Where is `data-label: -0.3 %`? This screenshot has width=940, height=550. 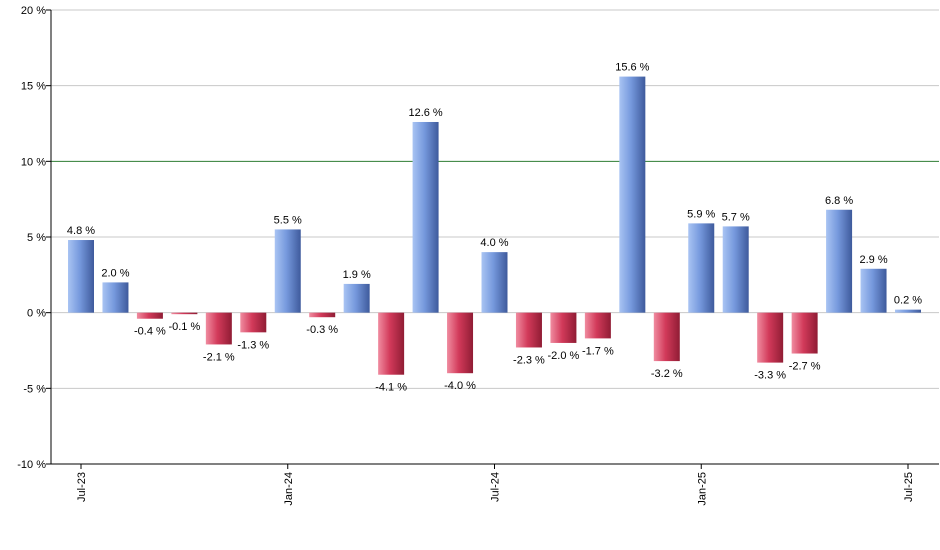 data-label: -0.3 % is located at coordinates (322, 330).